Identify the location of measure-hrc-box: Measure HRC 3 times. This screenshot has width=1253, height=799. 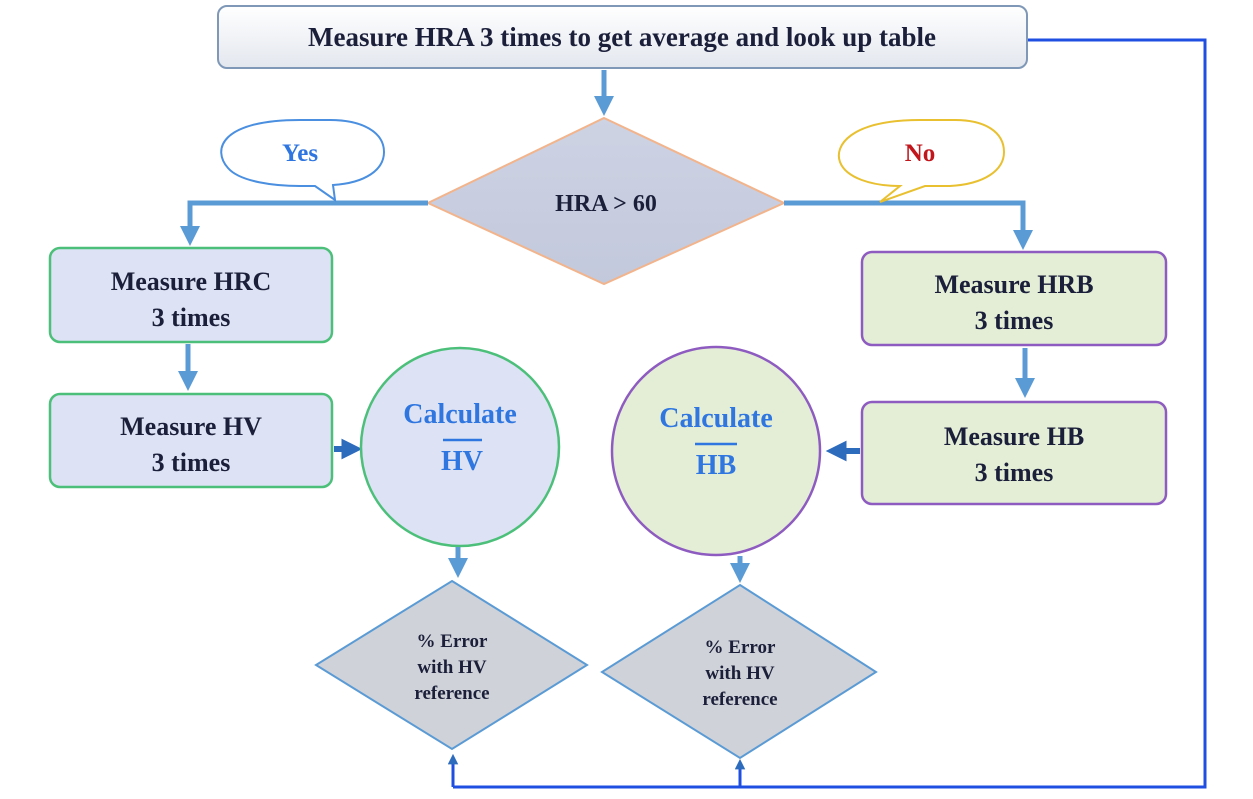
(191, 295).